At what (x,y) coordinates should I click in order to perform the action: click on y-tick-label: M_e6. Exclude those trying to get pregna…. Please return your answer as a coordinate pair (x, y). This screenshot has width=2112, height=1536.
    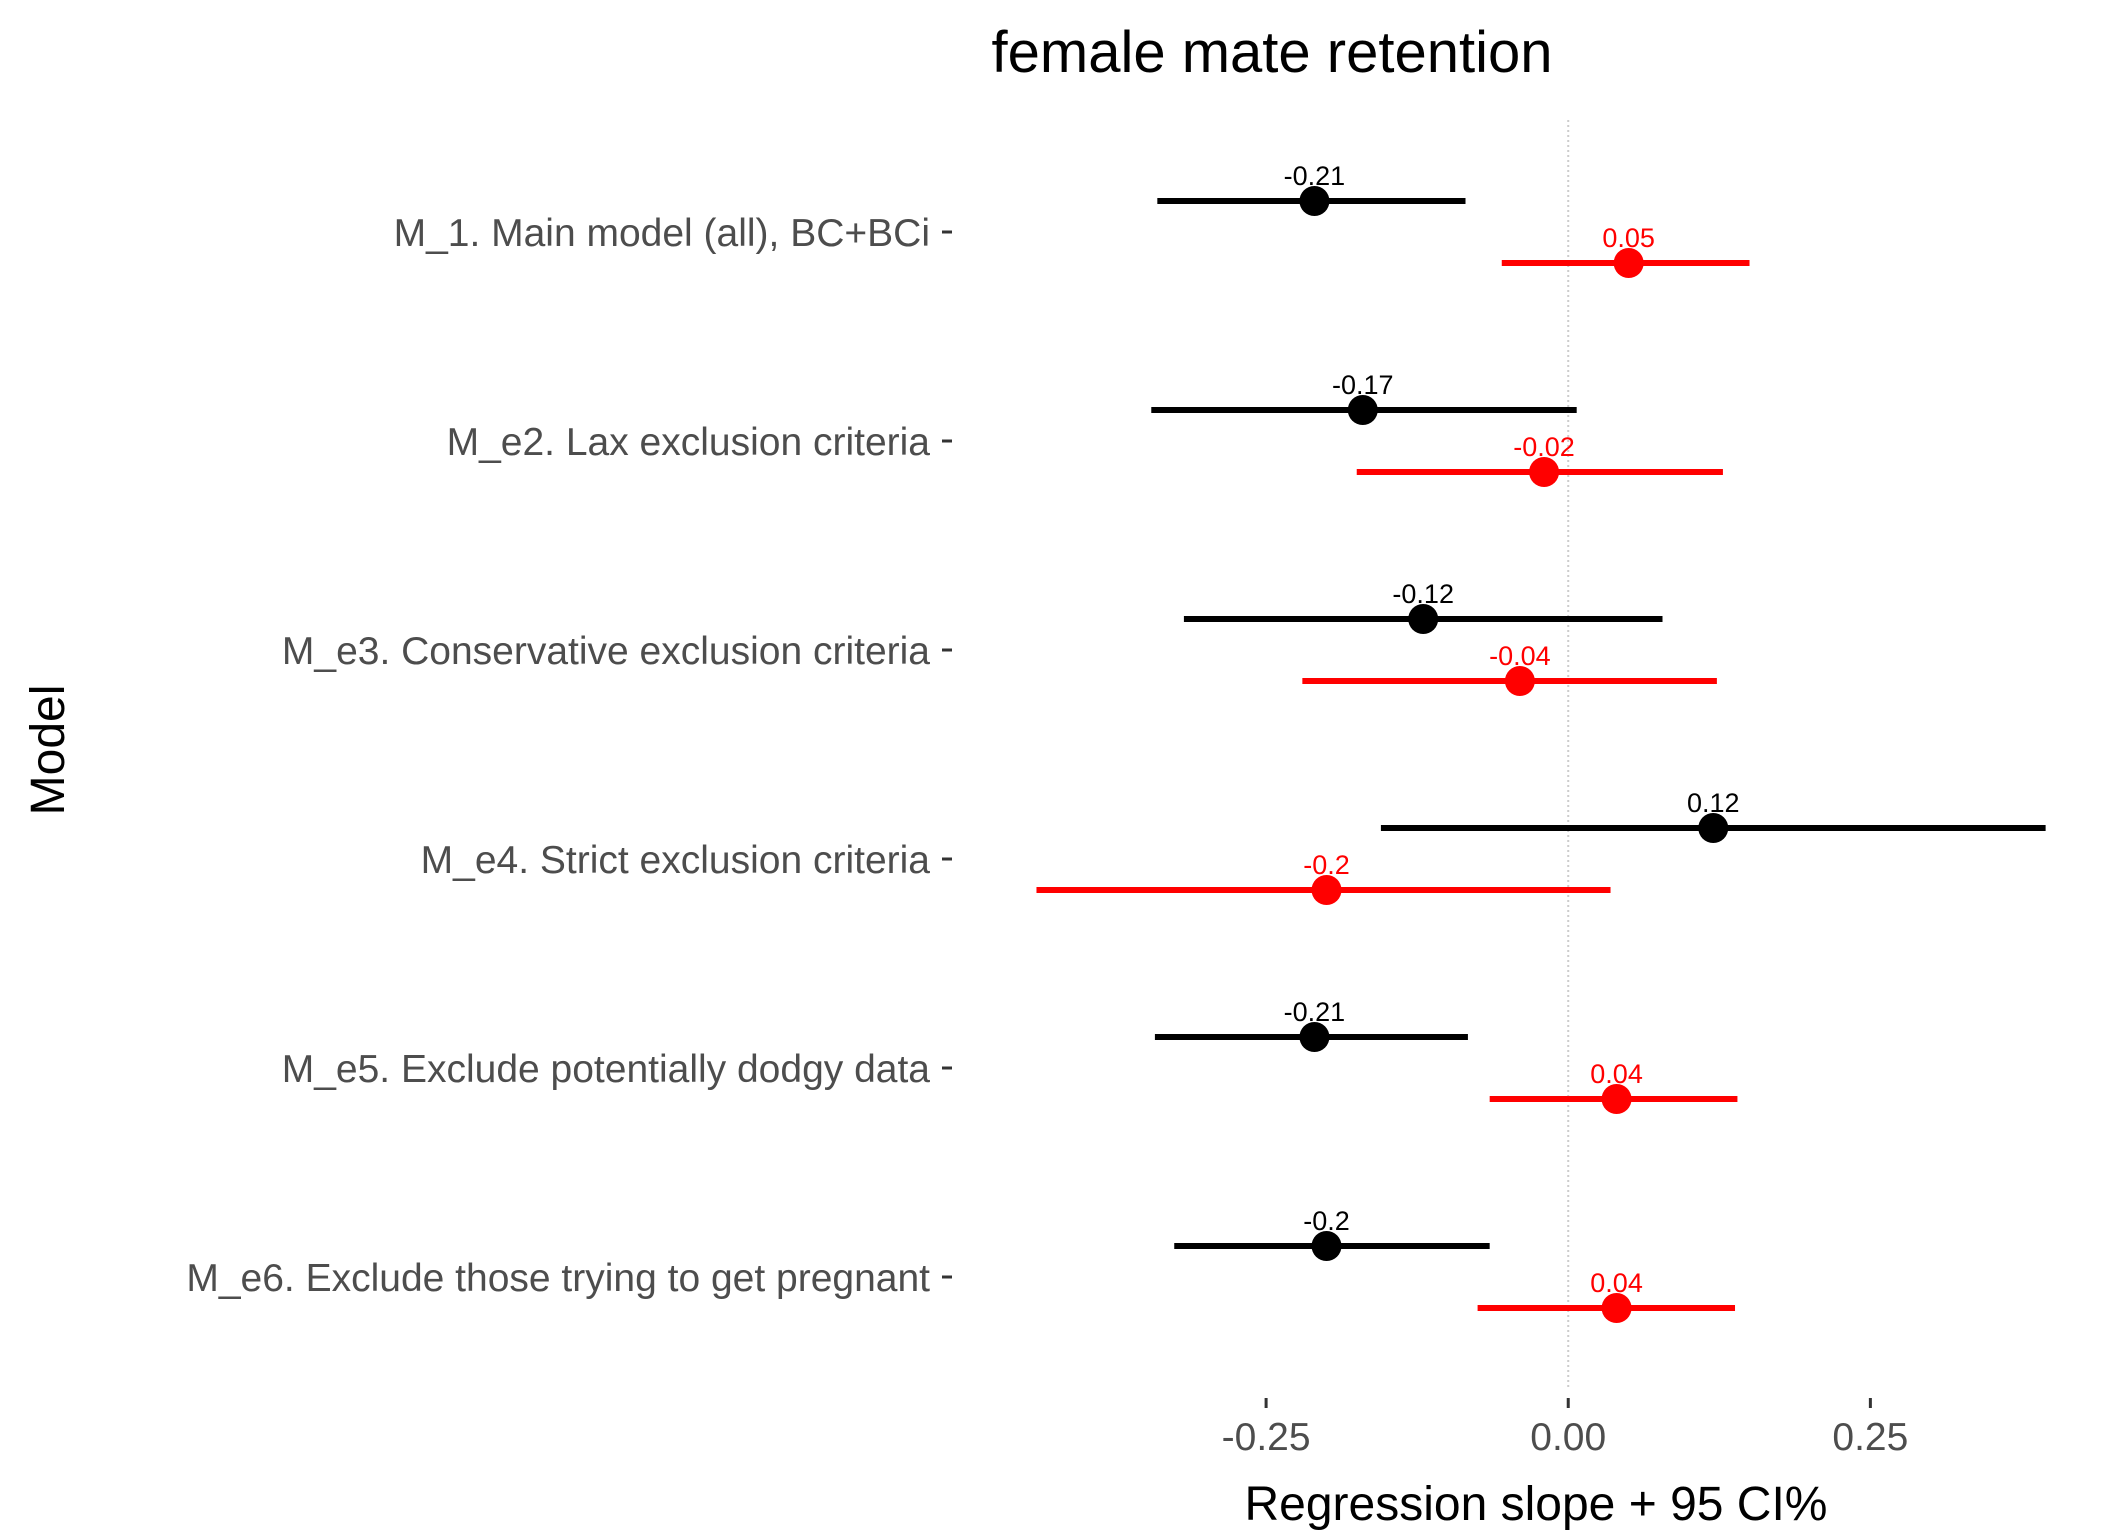
    Looking at the image, I should click on (558, 1278).